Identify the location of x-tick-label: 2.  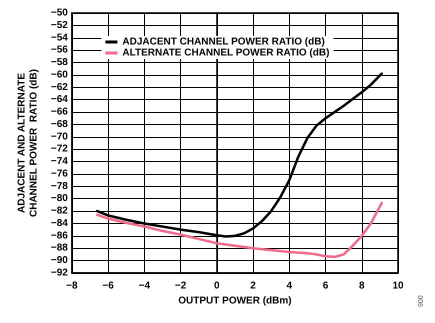
(253, 286).